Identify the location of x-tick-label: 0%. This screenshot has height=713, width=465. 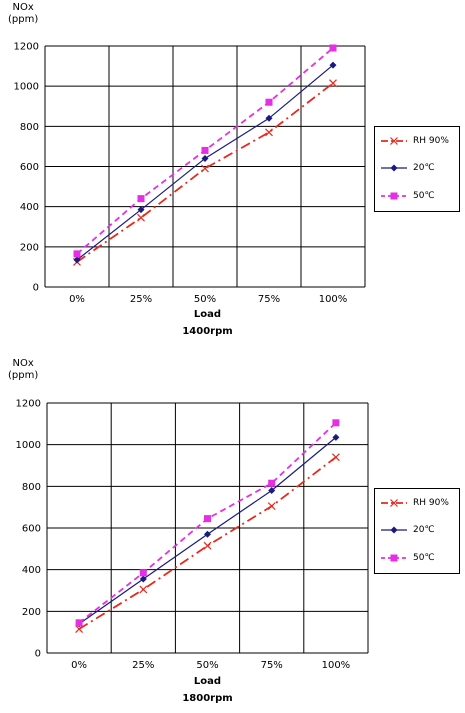
(77, 299).